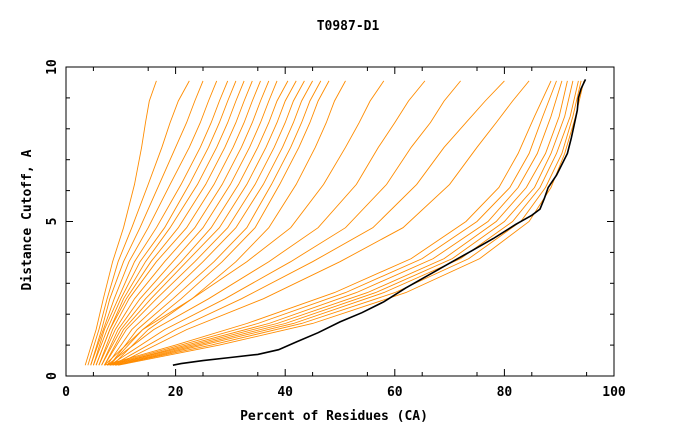 The height and width of the screenshot is (440, 680). I want to click on y-tick-label: 10, so click(52, 67).